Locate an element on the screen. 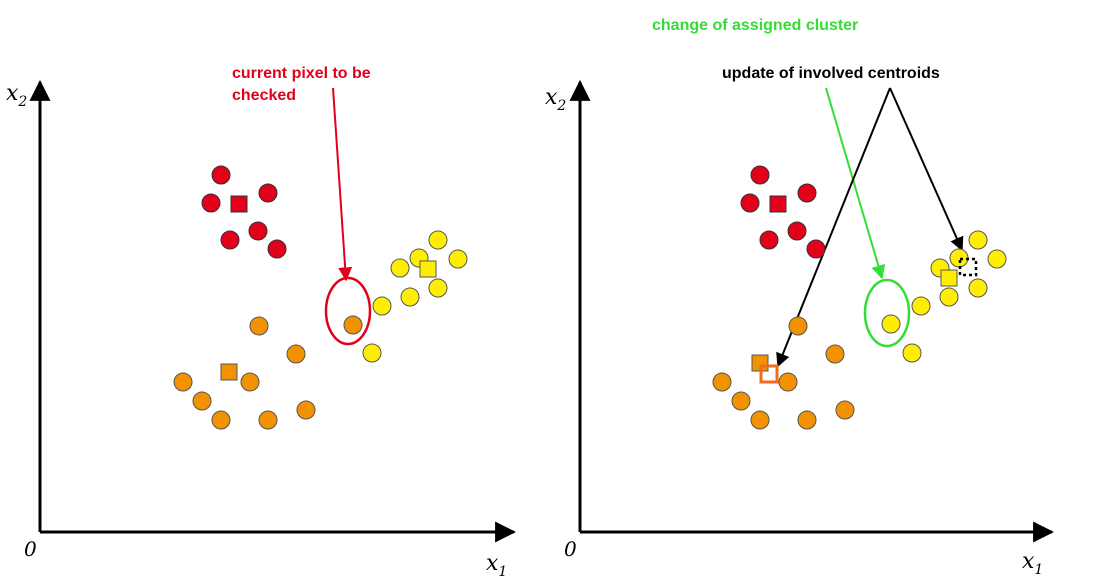  left-x-axis-label: x1 is located at coordinates (496, 564).